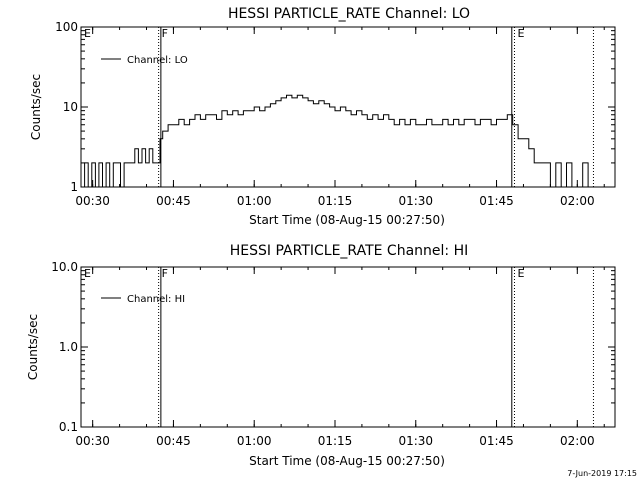 Image resolution: width=640 pixels, height=480 pixels. I want to click on y-tick-label: 0.1, so click(68, 427).